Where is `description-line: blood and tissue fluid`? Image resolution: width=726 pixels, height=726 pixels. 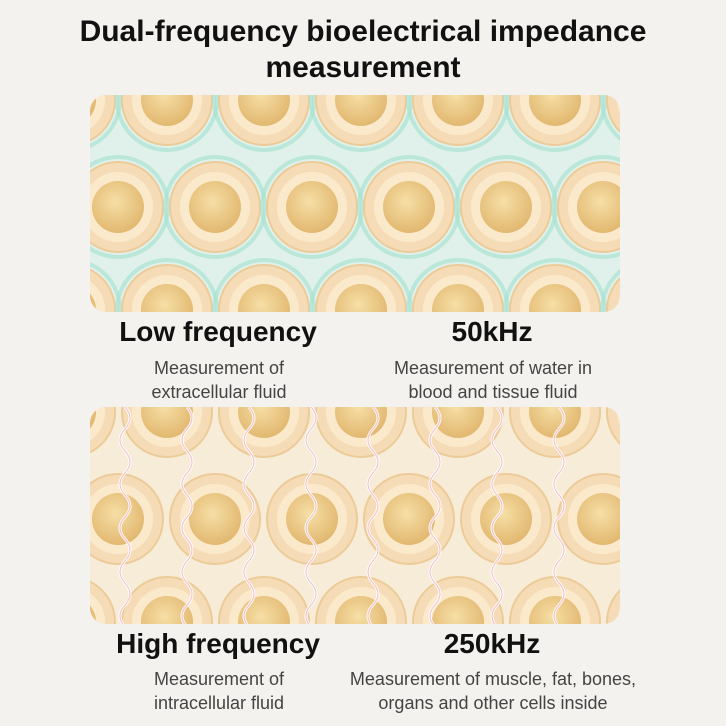 description-line: blood and tissue fluid is located at coordinates (493, 392).